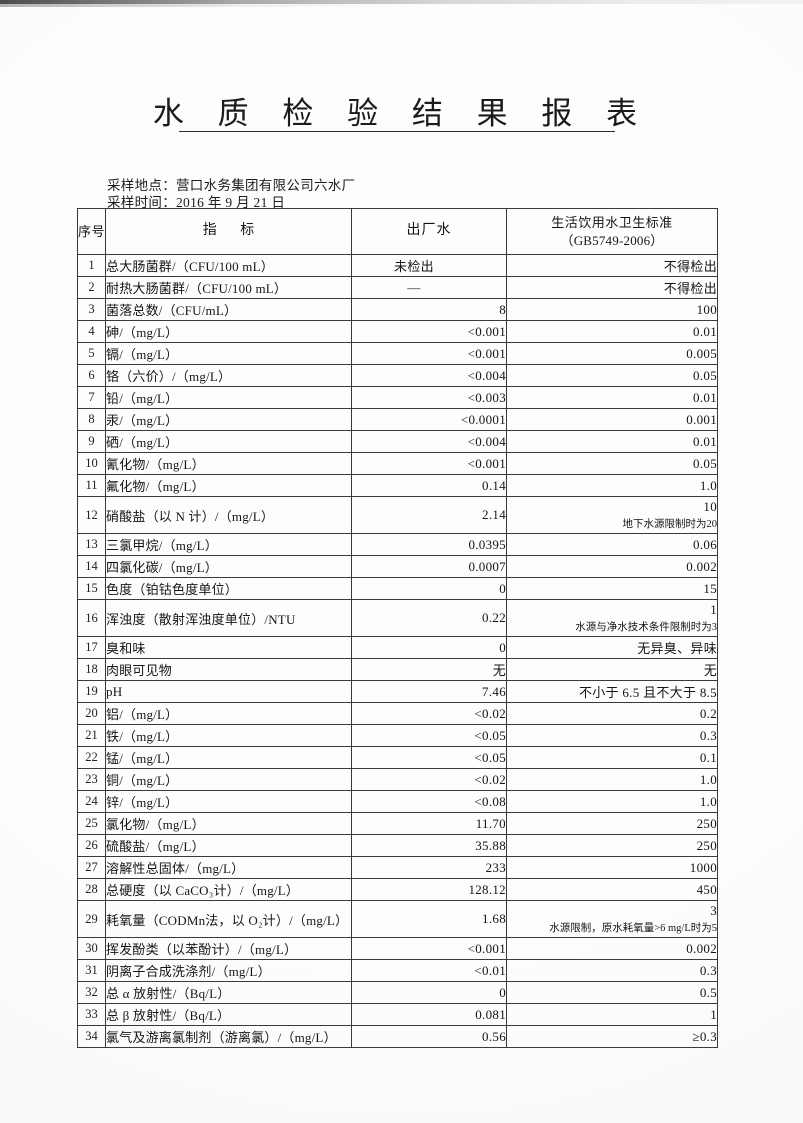  I want to click on standard-limit-main: 3, so click(713, 910).